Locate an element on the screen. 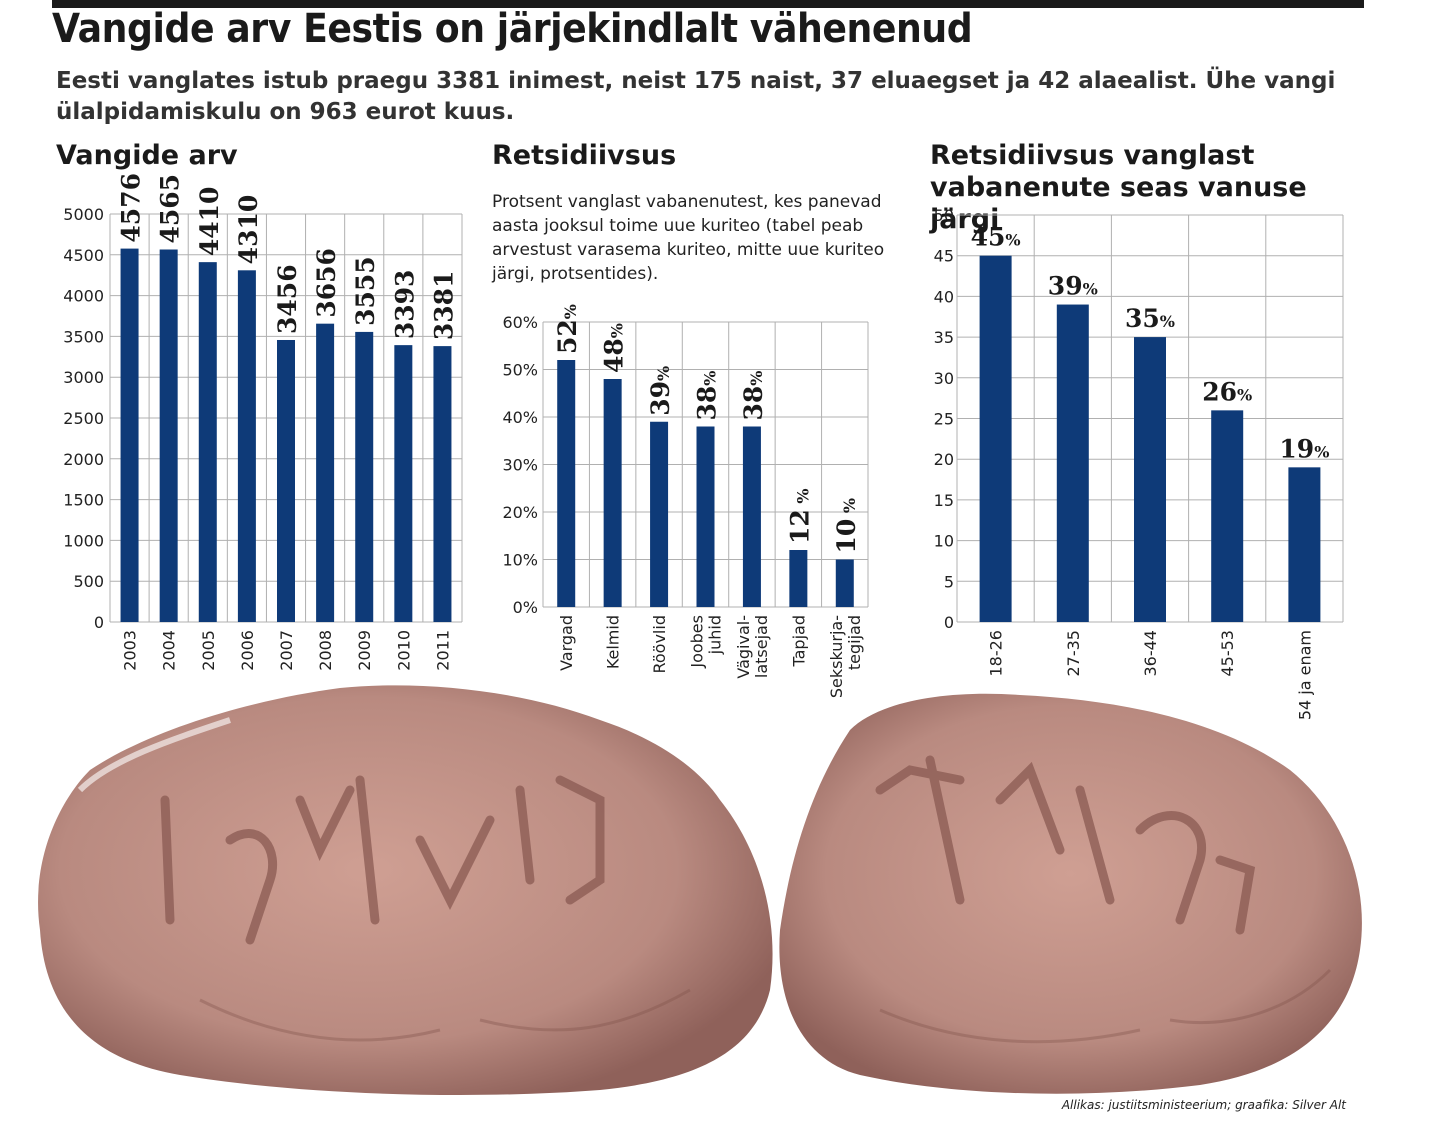  data-label: 3456 is located at coordinates (287, 299).